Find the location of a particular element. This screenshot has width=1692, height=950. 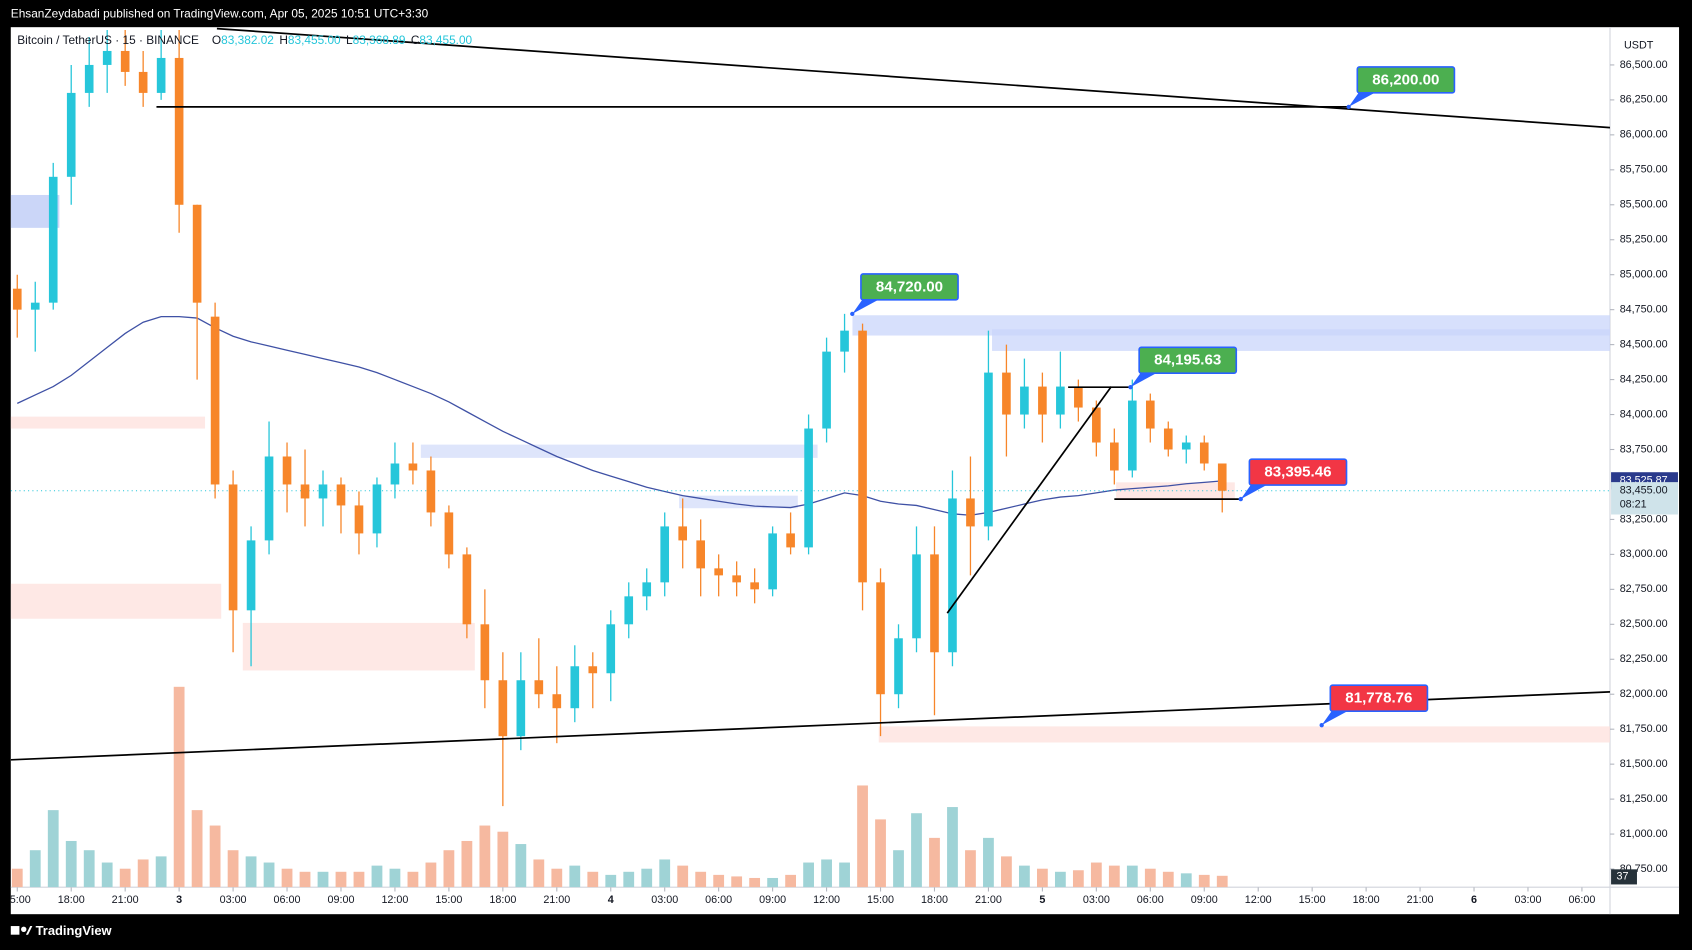

y-tick-label: 85,750.00 is located at coordinates (1644, 170).